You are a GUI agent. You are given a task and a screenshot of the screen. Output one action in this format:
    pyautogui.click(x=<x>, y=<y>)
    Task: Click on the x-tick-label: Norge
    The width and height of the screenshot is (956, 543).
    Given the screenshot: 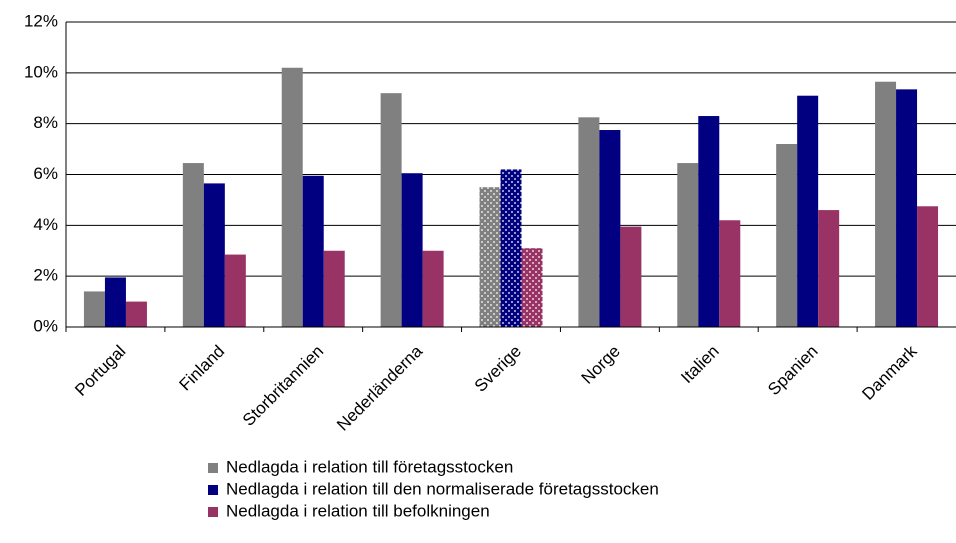 What is the action you would take?
    pyautogui.click(x=601, y=365)
    